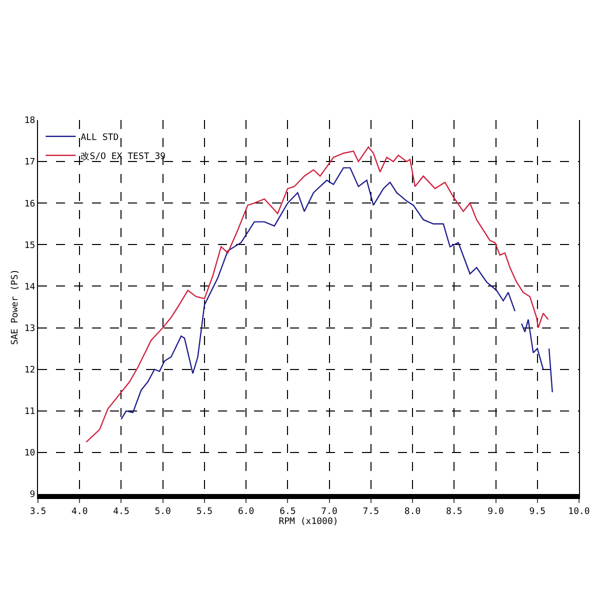 This screenshot has height=599, width=599. I want to click on x-tick-label: 4.0, so click(79, 511).